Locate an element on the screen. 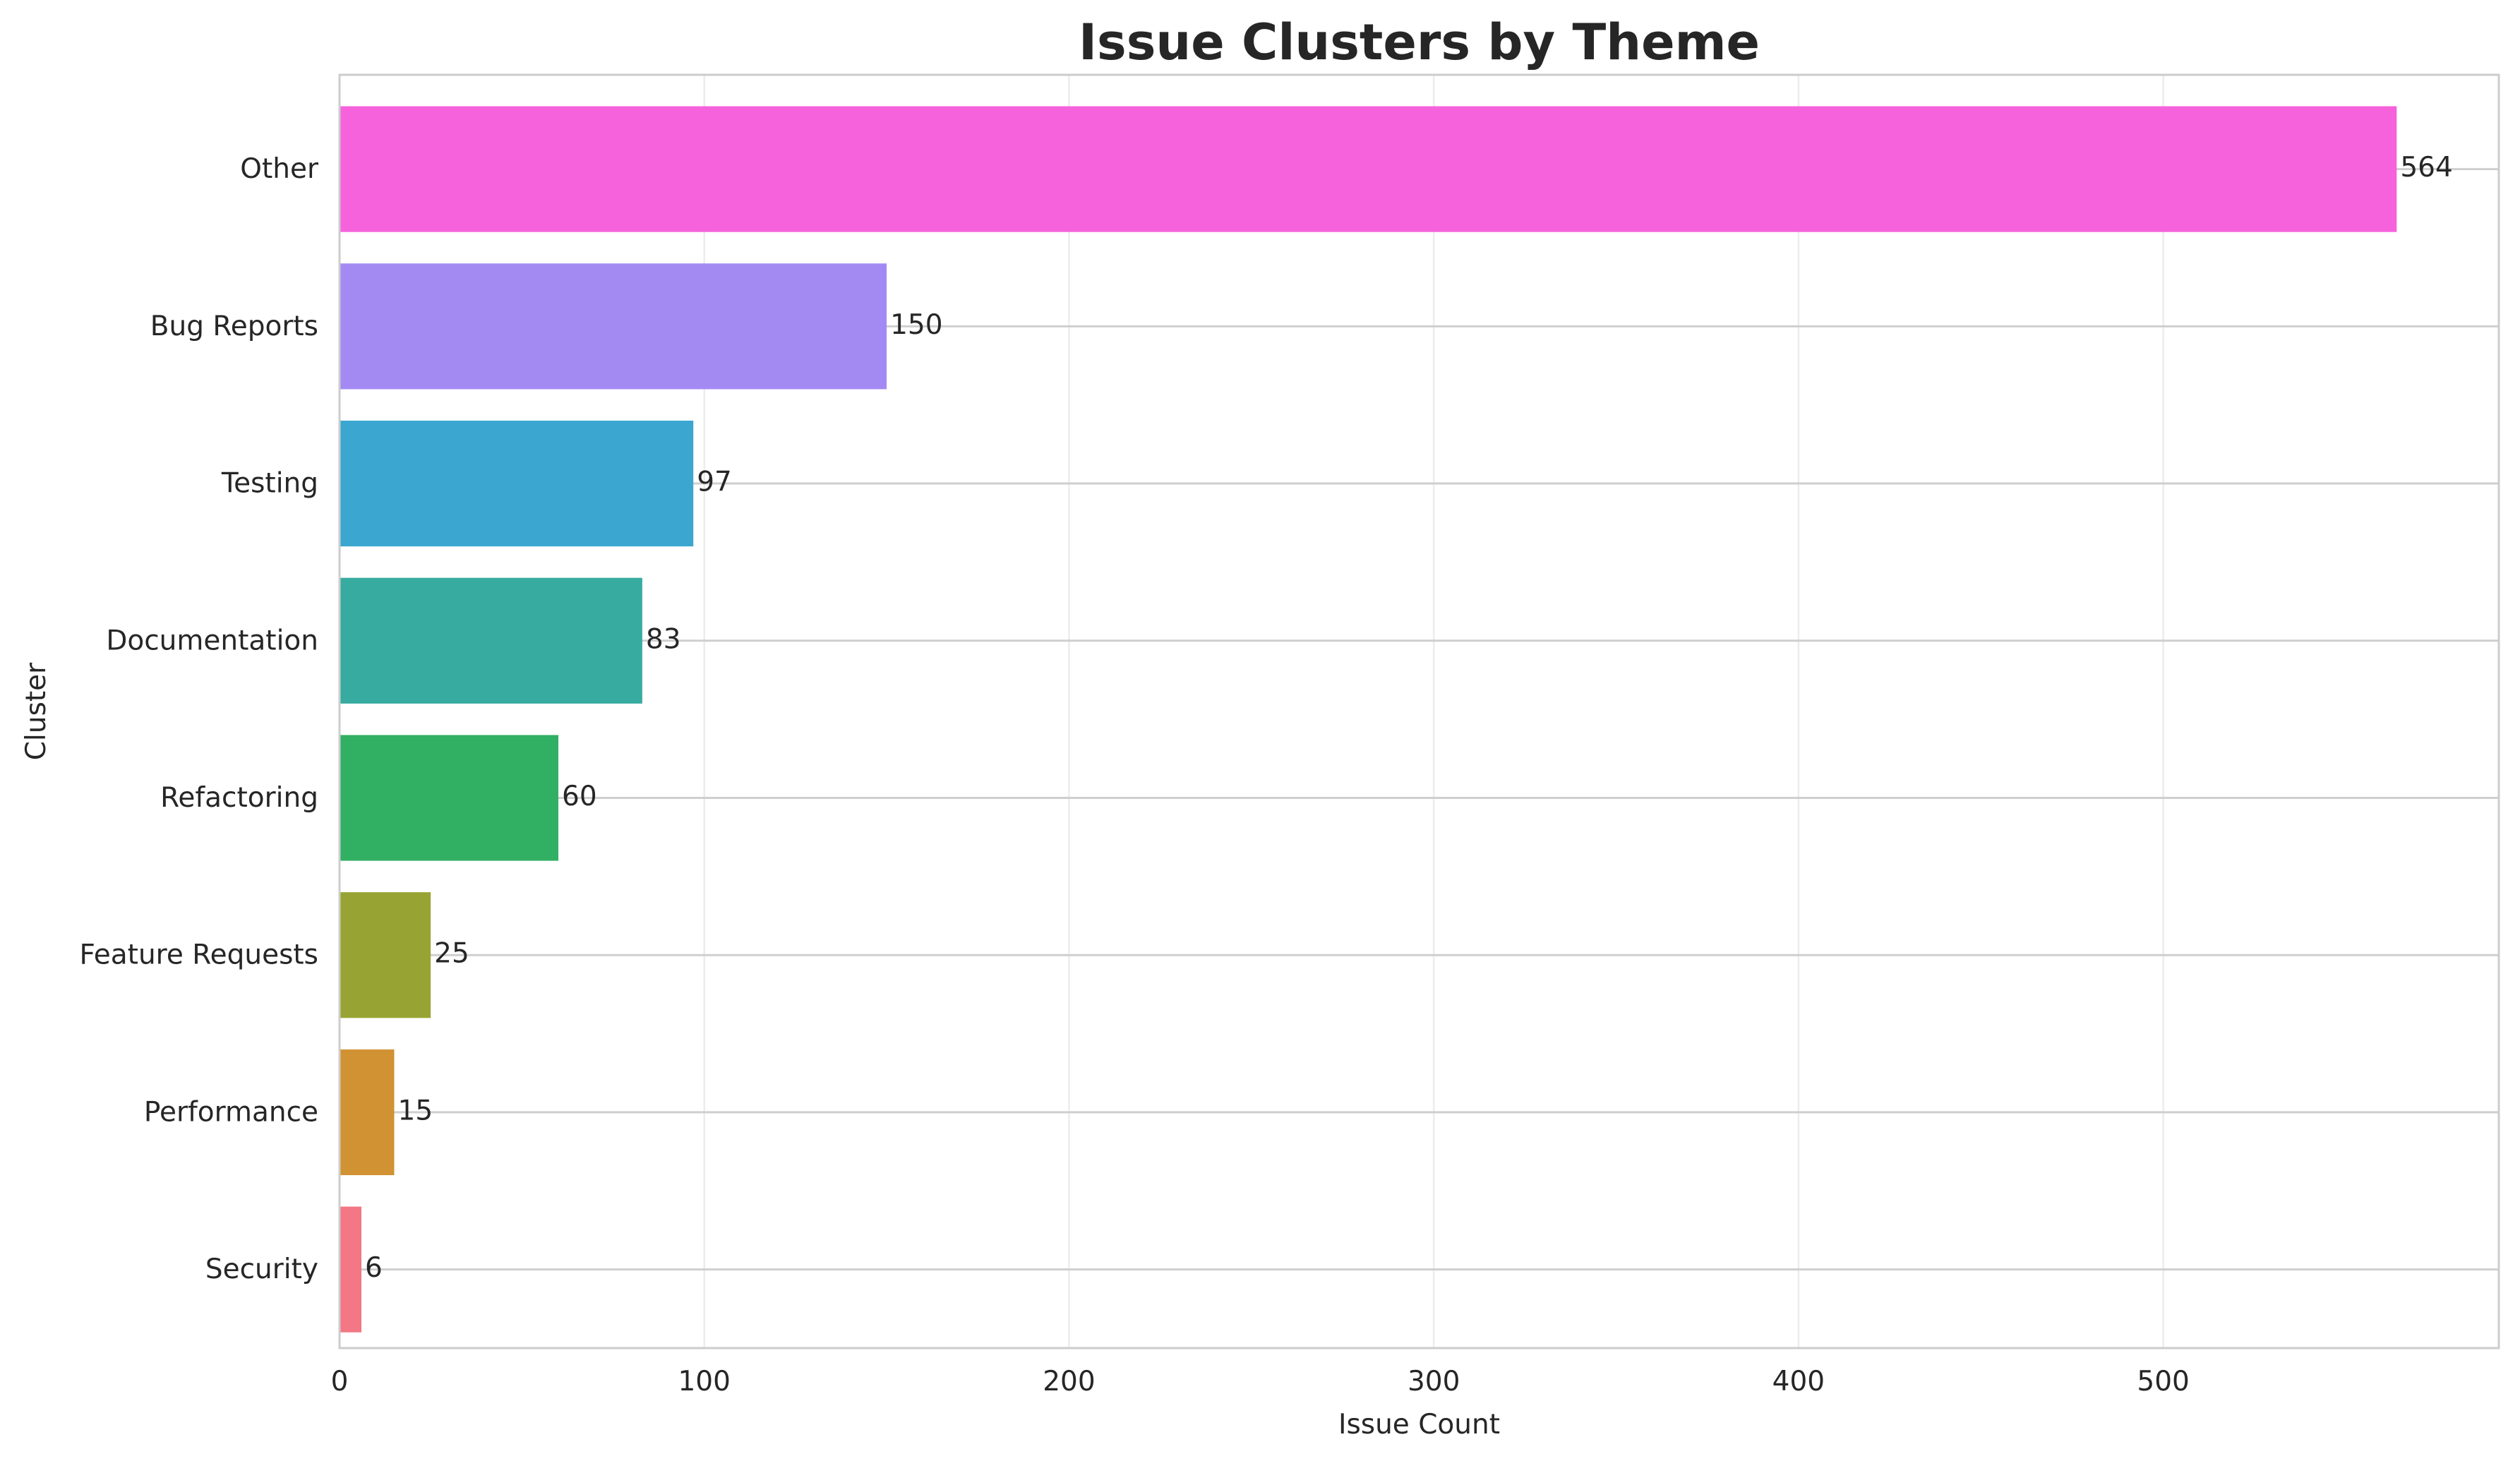 The height and width of the screenshot is (1461, 2520). y-tick-label: Testing is located at coordinates (270, 484).